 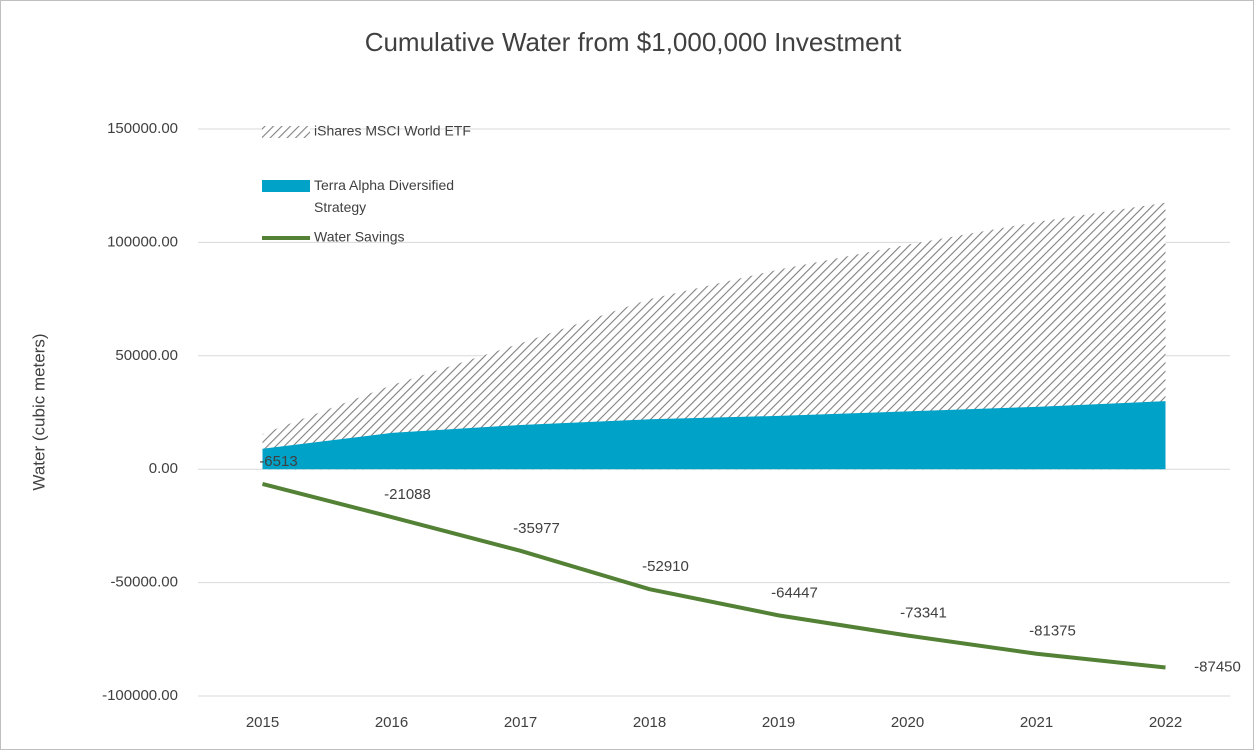 I want to click on y-tick-label: 100000.00, so click(x=142, y=241).